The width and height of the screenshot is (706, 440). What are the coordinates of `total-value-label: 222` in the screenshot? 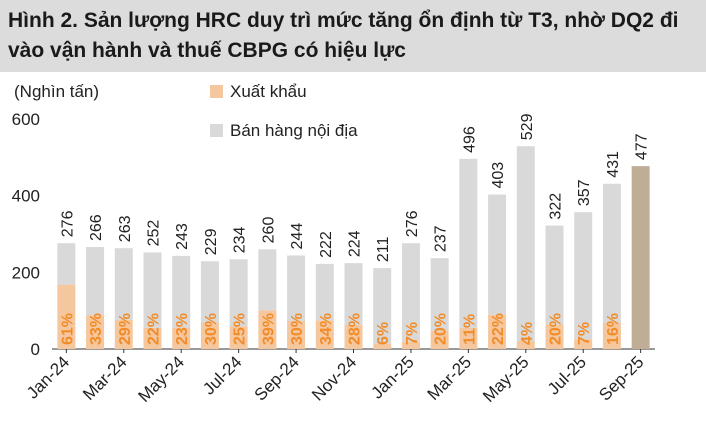 It's located at (326, 244).